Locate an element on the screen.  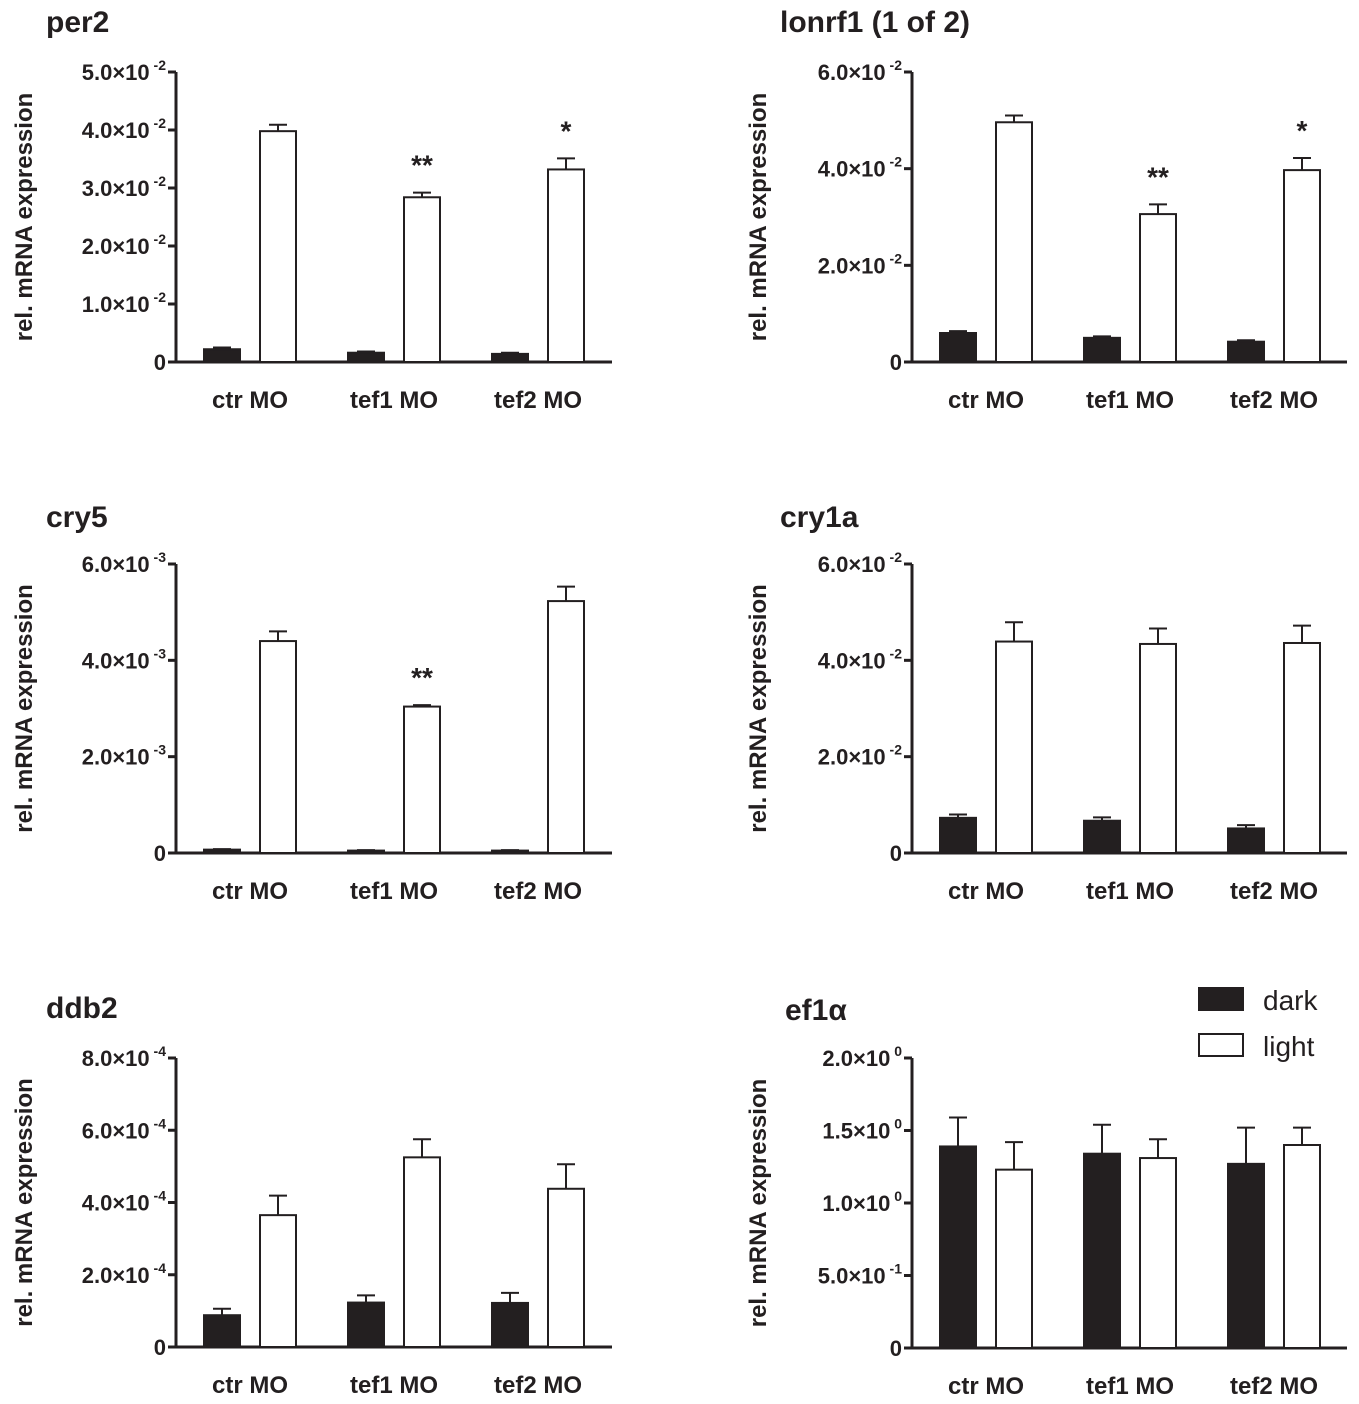
y-tick-label: 1.0×10 0 is located at coordinates (862, 1202).